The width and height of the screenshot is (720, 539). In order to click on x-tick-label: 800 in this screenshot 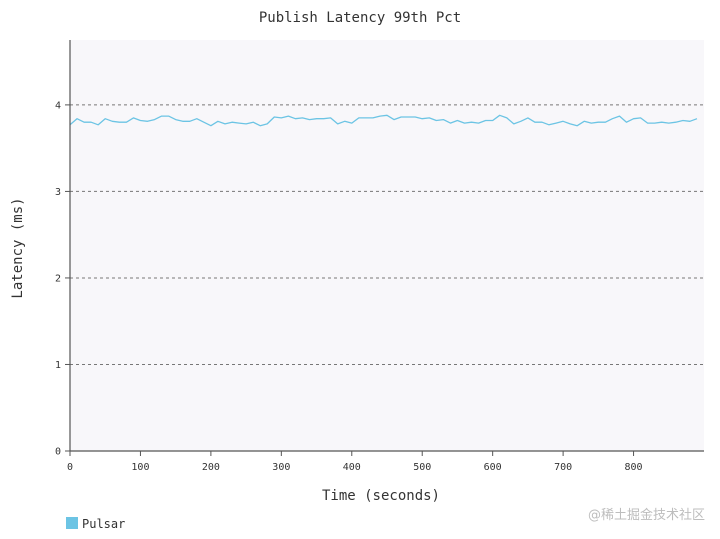, I will do `click(634, 467)`.